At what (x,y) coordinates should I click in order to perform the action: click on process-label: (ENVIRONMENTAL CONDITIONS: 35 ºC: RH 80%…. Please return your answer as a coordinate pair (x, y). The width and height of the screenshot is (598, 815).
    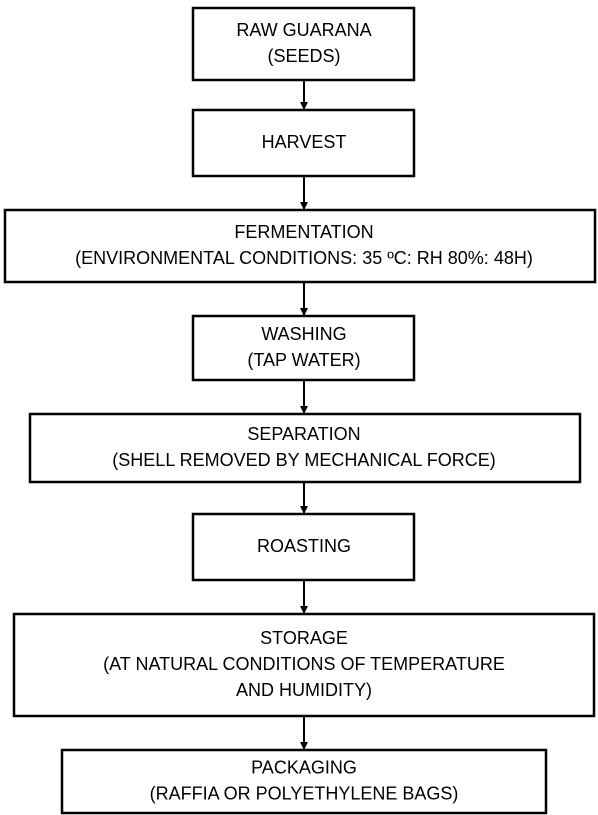
    Looking at the image, I should click on (304, 258).